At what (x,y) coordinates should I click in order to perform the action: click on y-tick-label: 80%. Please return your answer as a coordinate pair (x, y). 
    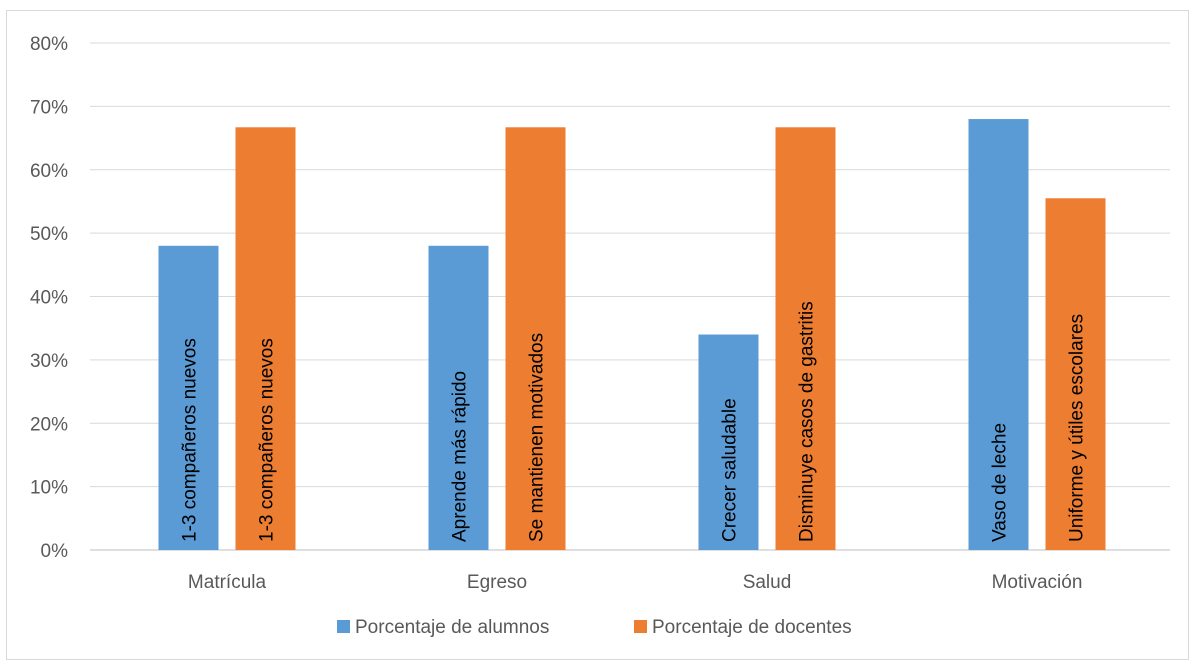
    Looking at the image, I should click on (49, 44).